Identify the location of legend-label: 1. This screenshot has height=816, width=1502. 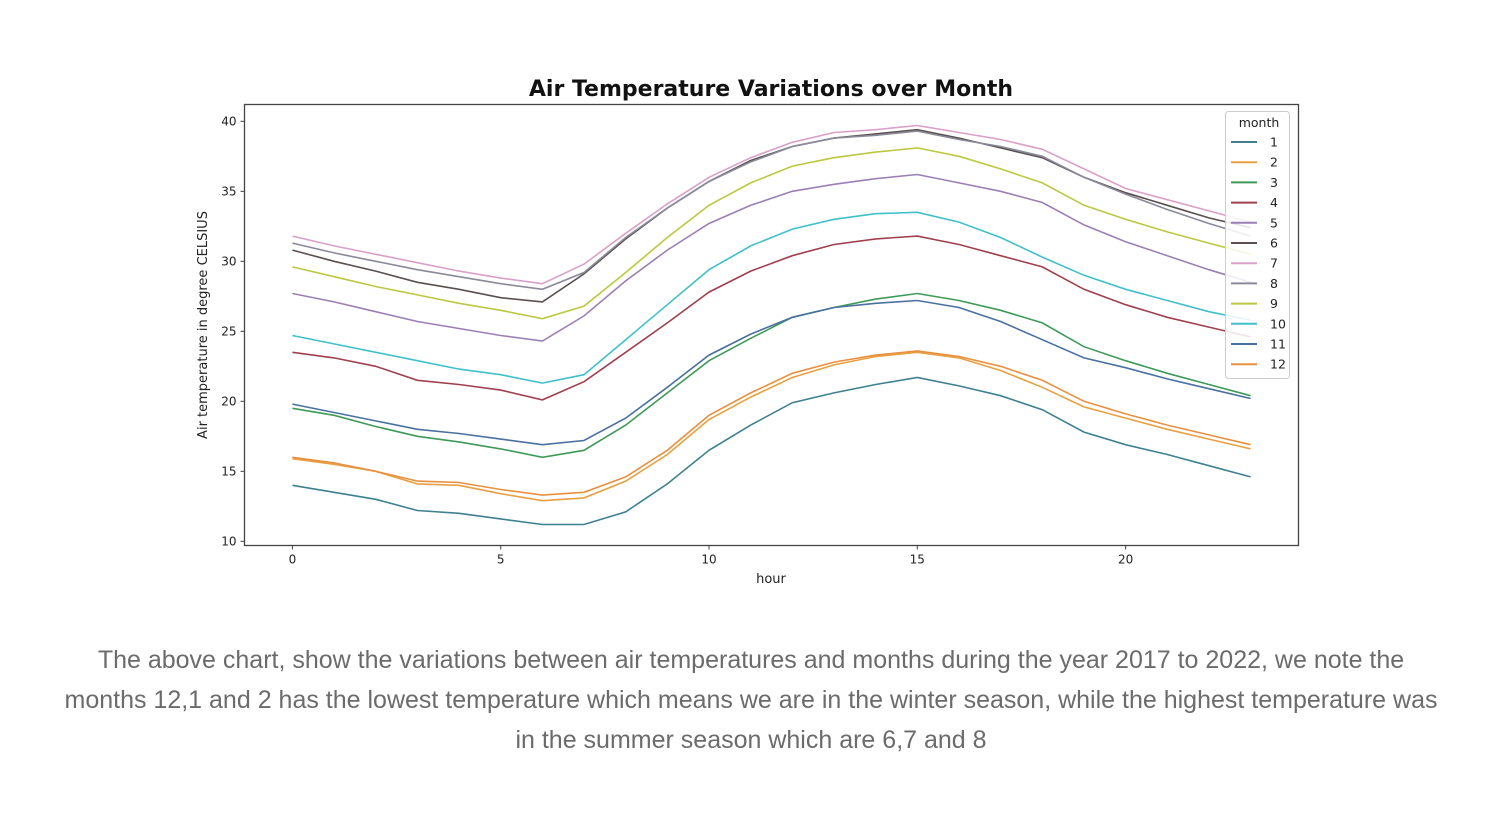
(1274, 142).